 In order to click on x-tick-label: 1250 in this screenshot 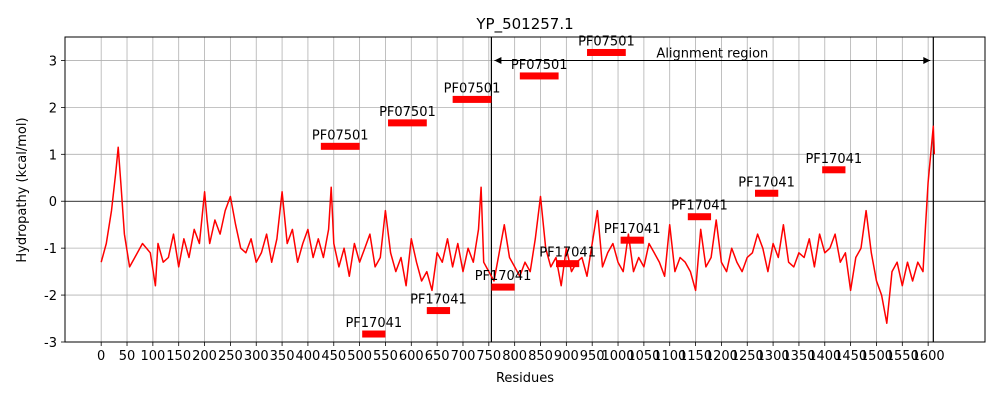, I will do `click(747, 356)`.